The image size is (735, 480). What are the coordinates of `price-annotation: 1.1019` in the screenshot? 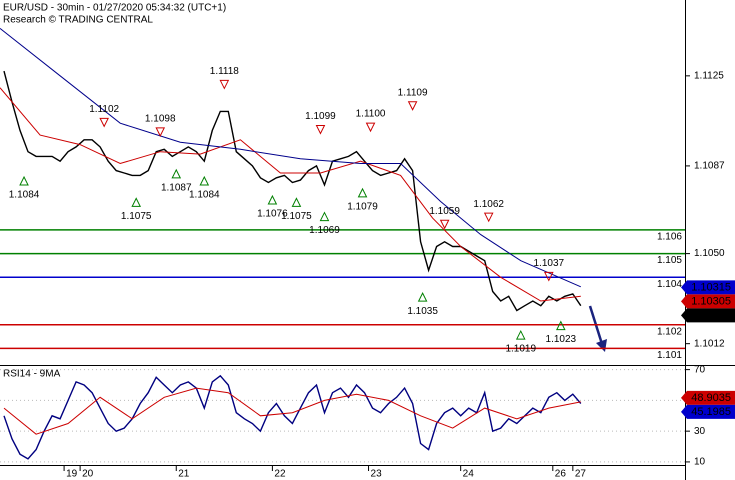 It's located at (520, 349).